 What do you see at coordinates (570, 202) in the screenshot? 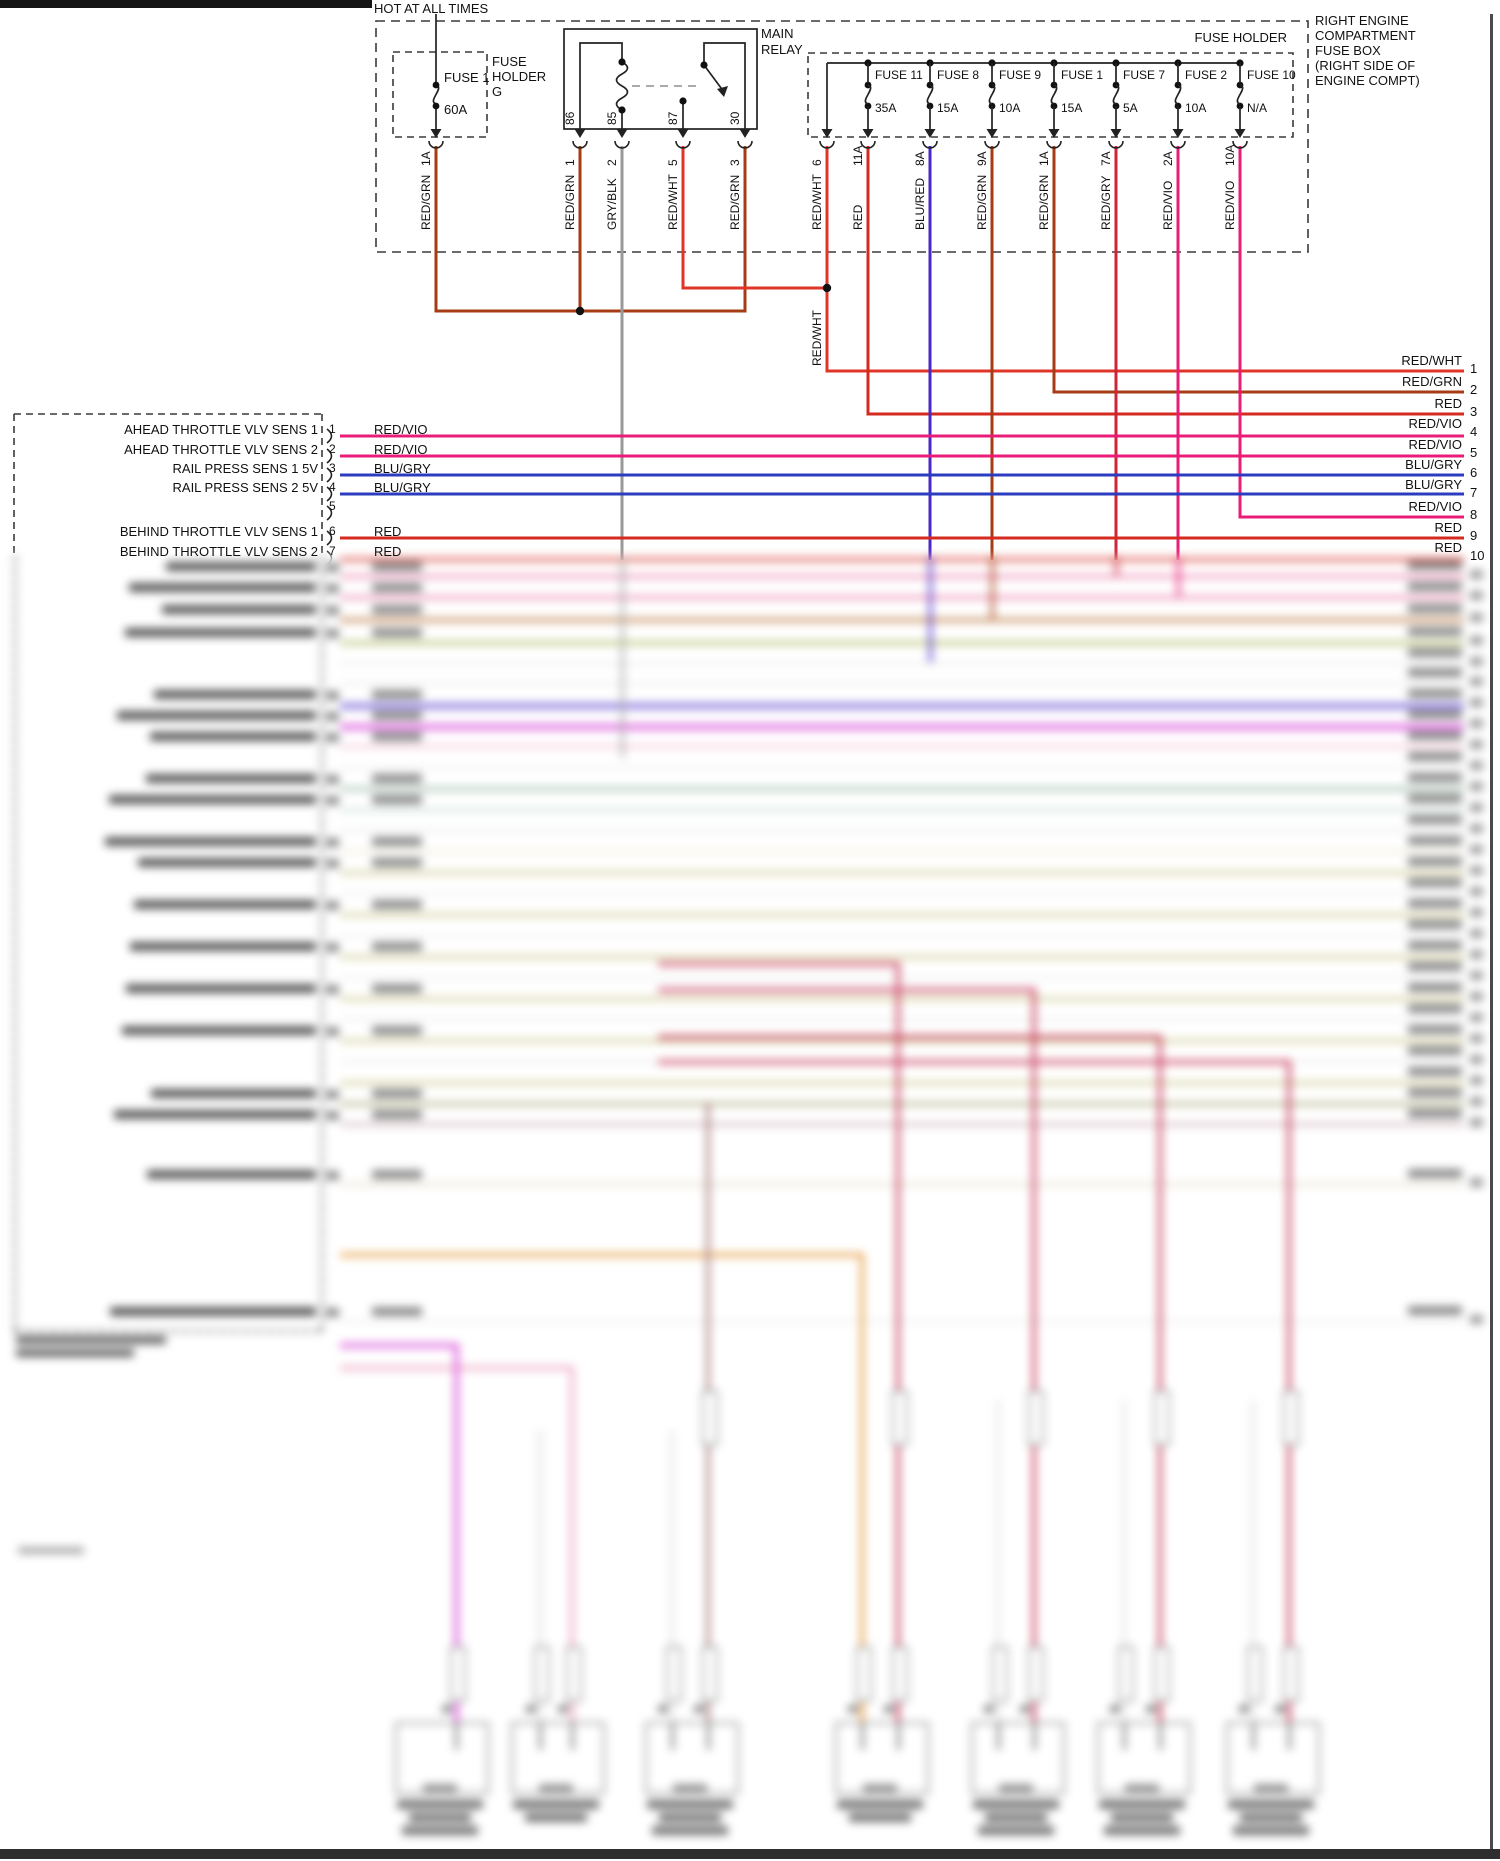
I see `wire-color-label: RED/GRN` at bounding box center [570, 202].